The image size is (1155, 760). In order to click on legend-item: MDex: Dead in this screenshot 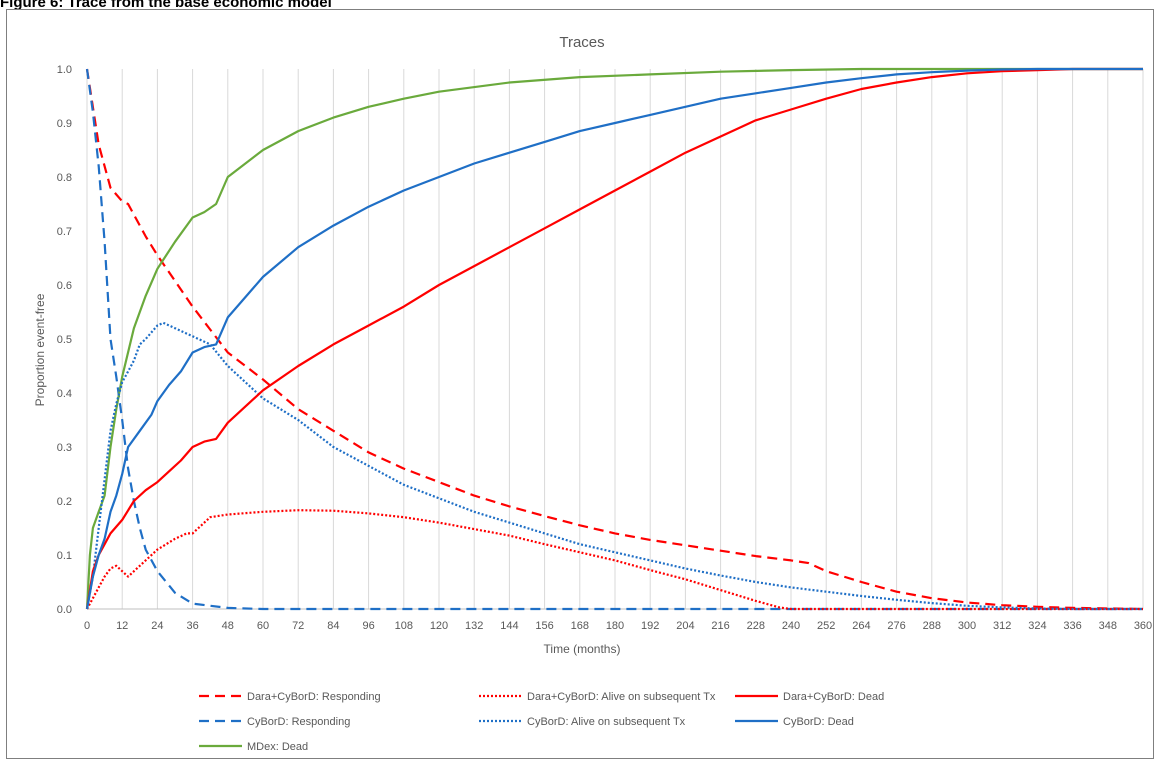, I will do `click(253, 747)`.